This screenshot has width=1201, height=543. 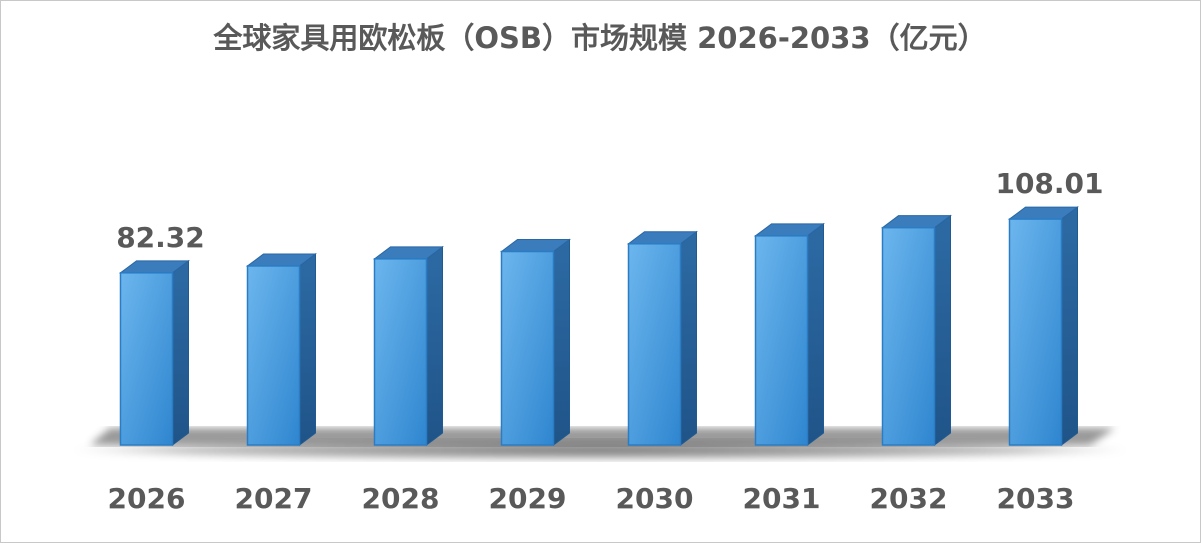 I want to click on x-tick-label: 2029, so click(x=528, y=498).